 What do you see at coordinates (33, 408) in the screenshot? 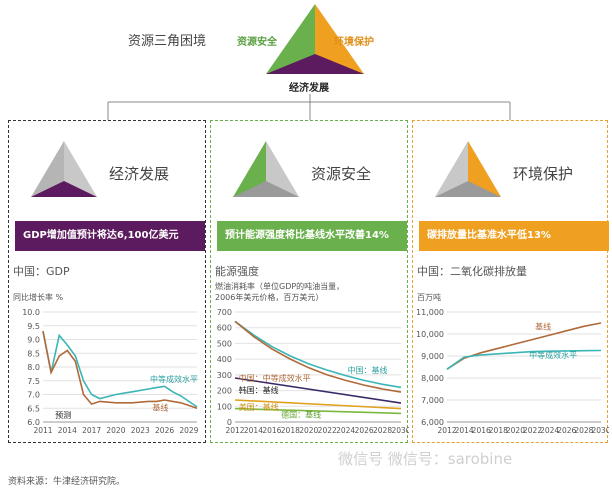
I see `y-tick-label-7: 6.5` at bounding box center [33, 408].